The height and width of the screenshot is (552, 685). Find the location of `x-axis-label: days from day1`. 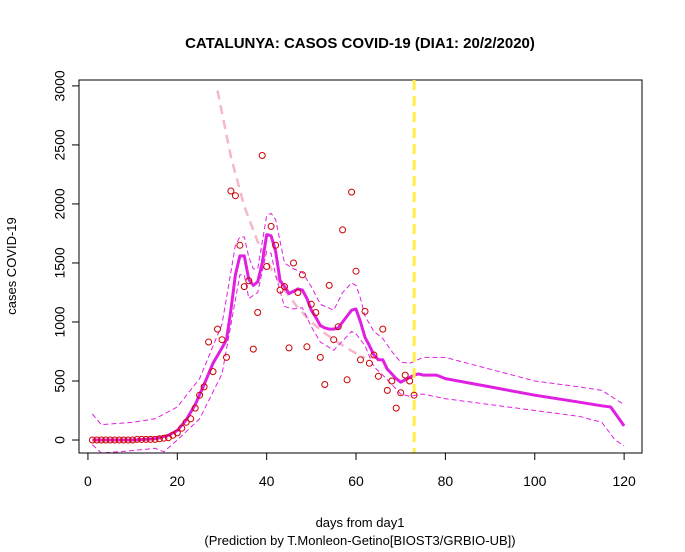

x-axis-label: days from day1 is located at coordinates (360, 522).